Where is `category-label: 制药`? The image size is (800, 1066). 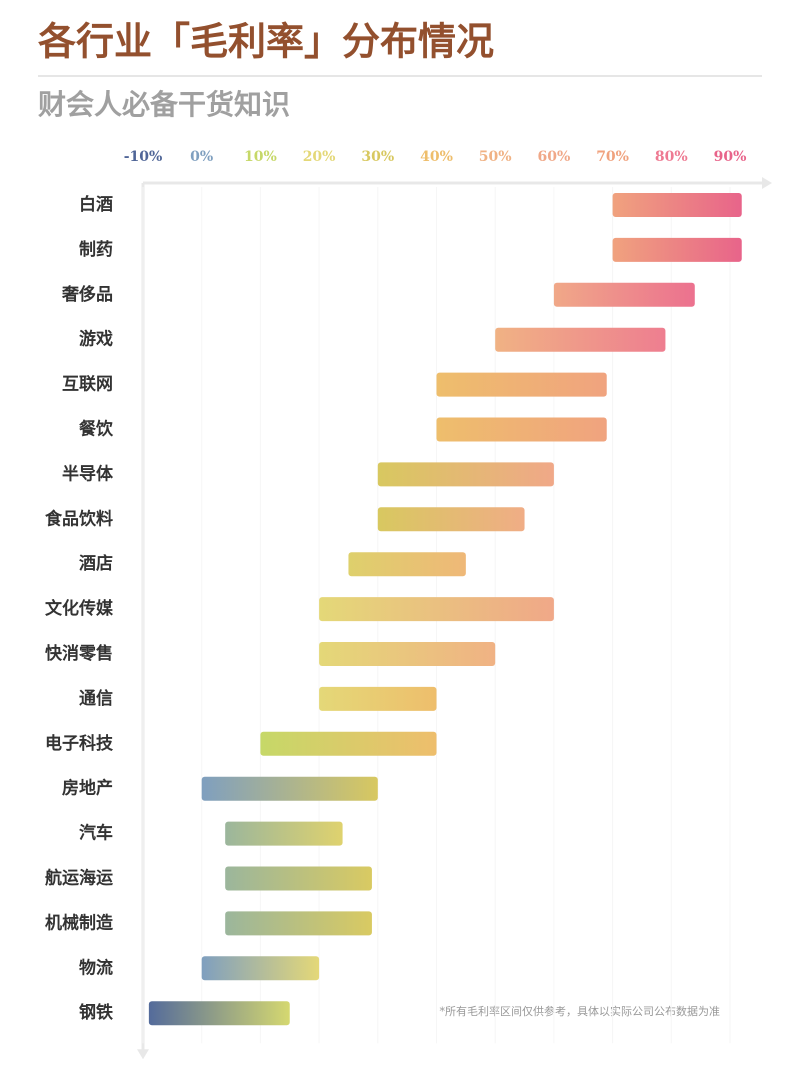 category-label: 制药 is located at coordinates (96, 249).